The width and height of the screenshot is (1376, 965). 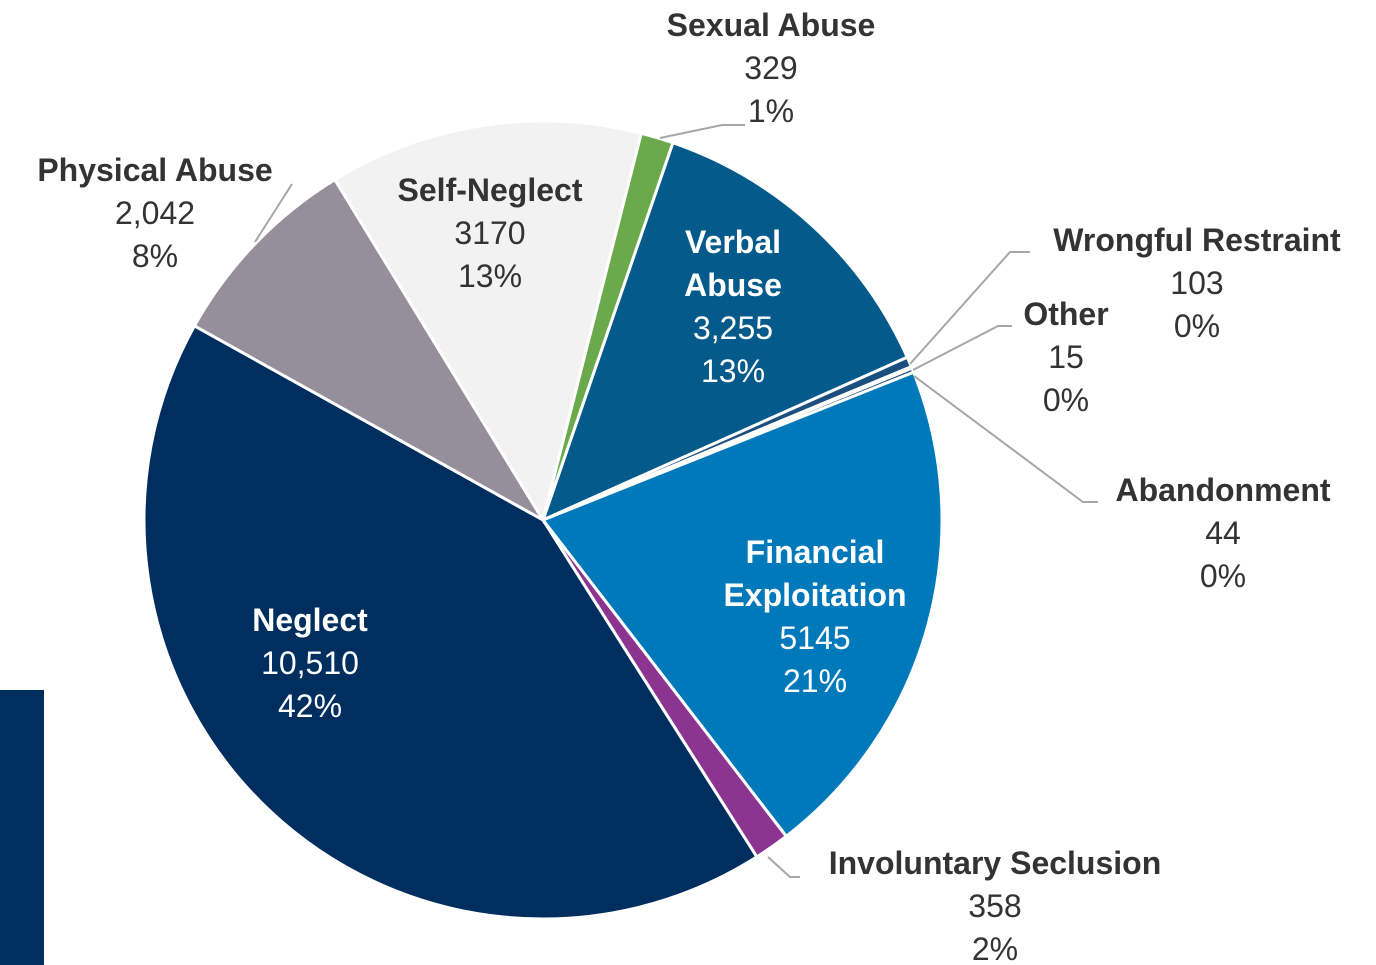 I want to click on slice-label: Abandonment 44 0%, so click(x=1223, y=533).